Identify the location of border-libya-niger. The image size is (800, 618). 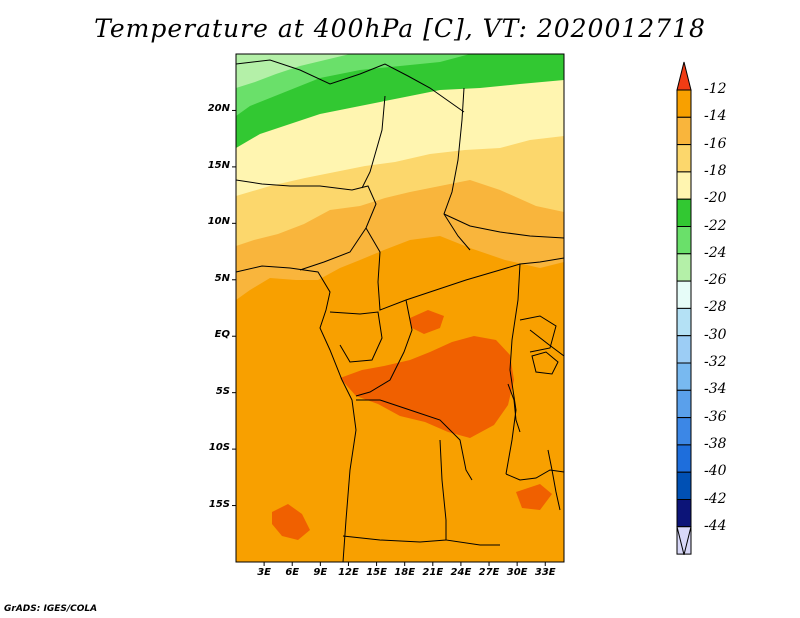
(350, 86).